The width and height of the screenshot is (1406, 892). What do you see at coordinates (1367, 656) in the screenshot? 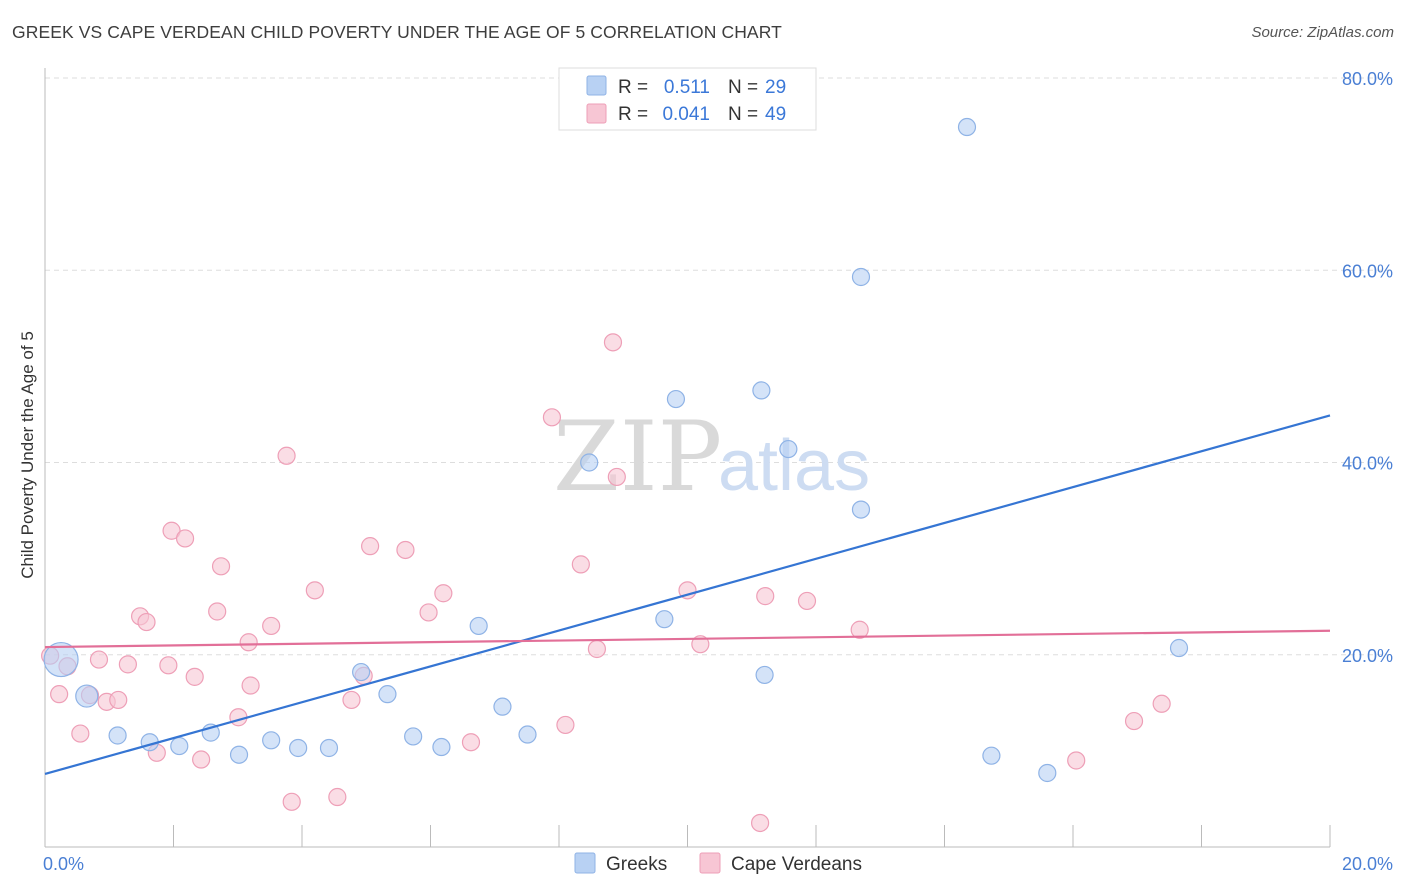
I see `y-tick-label-20: 20.0%` at bounding box center [1367, 656].